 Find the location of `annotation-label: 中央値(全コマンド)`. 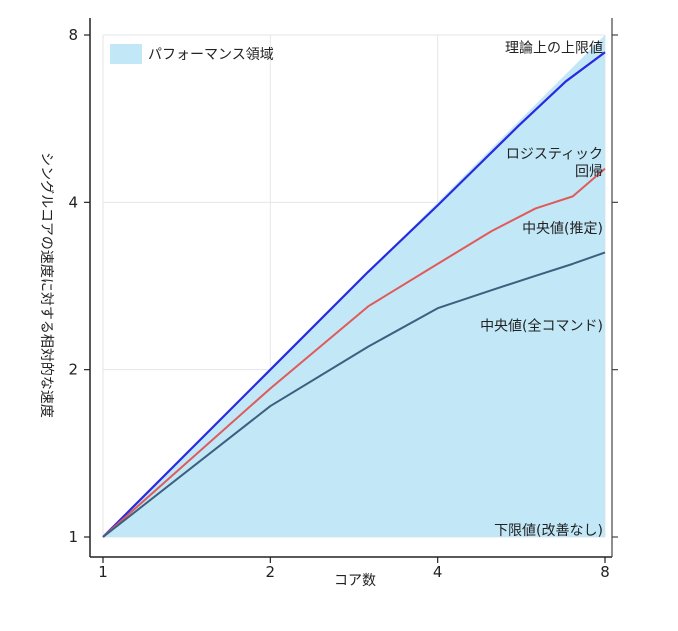

annotation-label: 中央値(全コマンド) is located at coordinates (541, 326).